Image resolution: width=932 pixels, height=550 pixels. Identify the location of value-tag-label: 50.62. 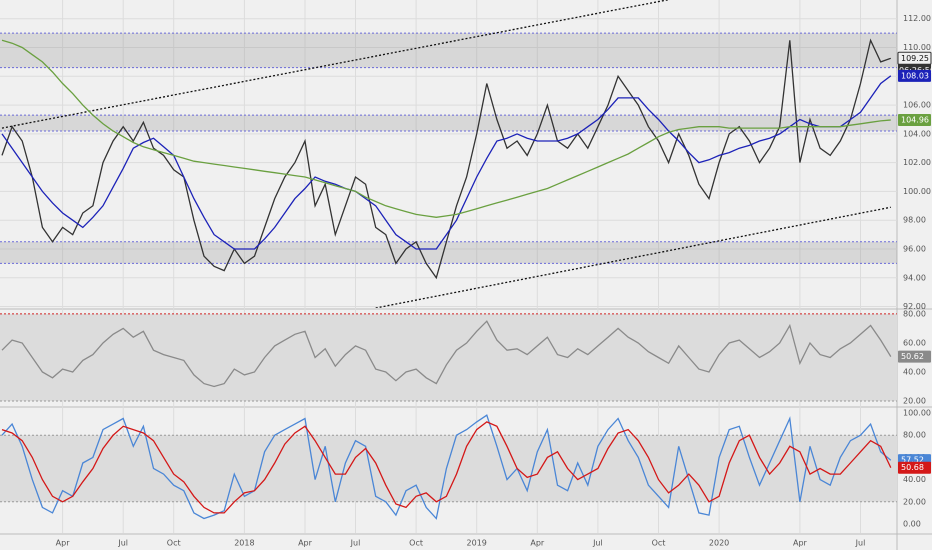
(912, 356).